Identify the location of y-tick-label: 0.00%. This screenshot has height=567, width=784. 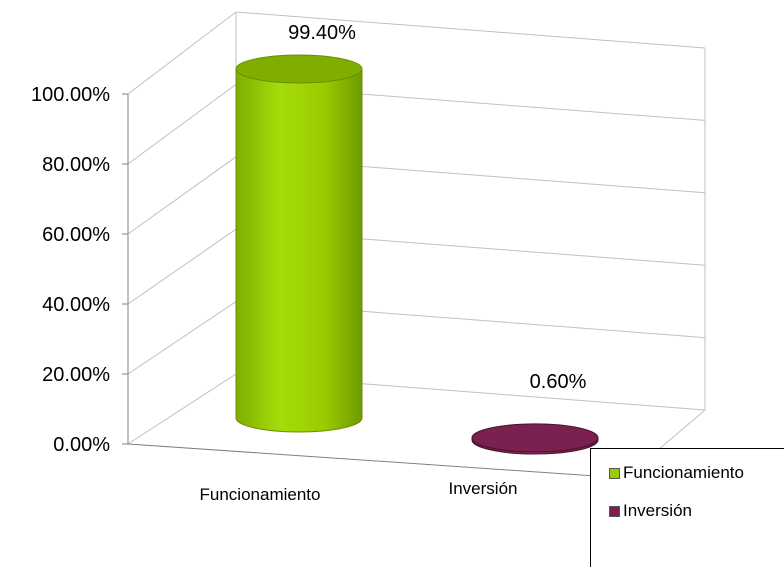
(81, 445).